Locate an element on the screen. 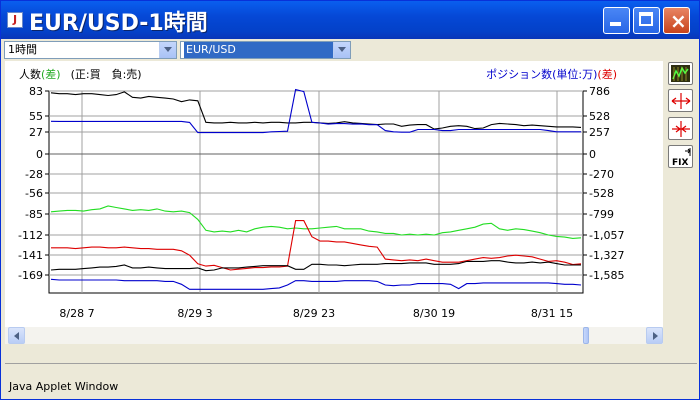 This screenshot has width=700, height=400. right-tick-label: -1,585 is located at coordinates (606, 275).